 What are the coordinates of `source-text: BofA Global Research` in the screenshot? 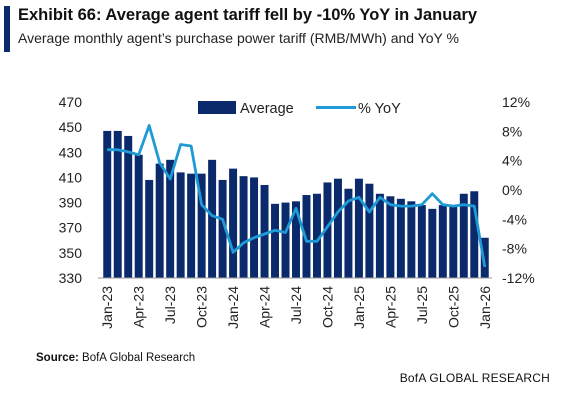 It's located at (139, 358).